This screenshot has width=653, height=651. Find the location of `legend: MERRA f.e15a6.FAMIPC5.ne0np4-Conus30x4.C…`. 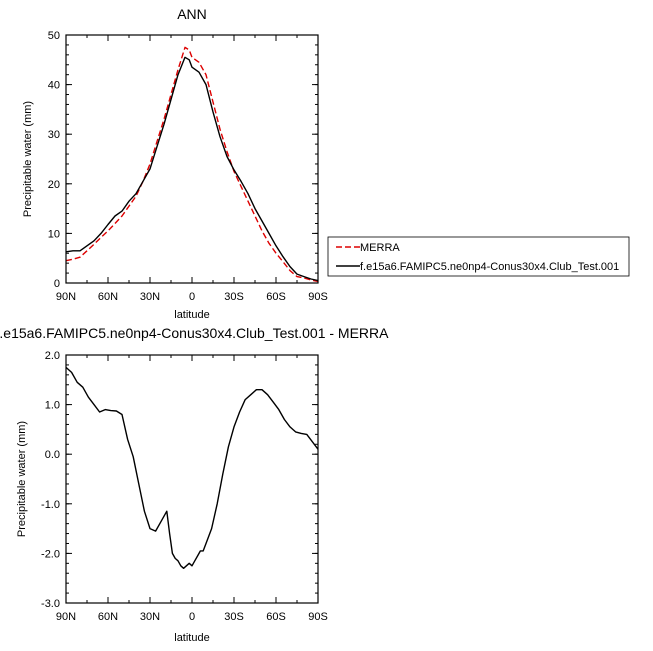

legend: MERRA f.e15a6.FAMIPC5.ne0np4-Conus30x4.C… is located at coordinates (478, 256).